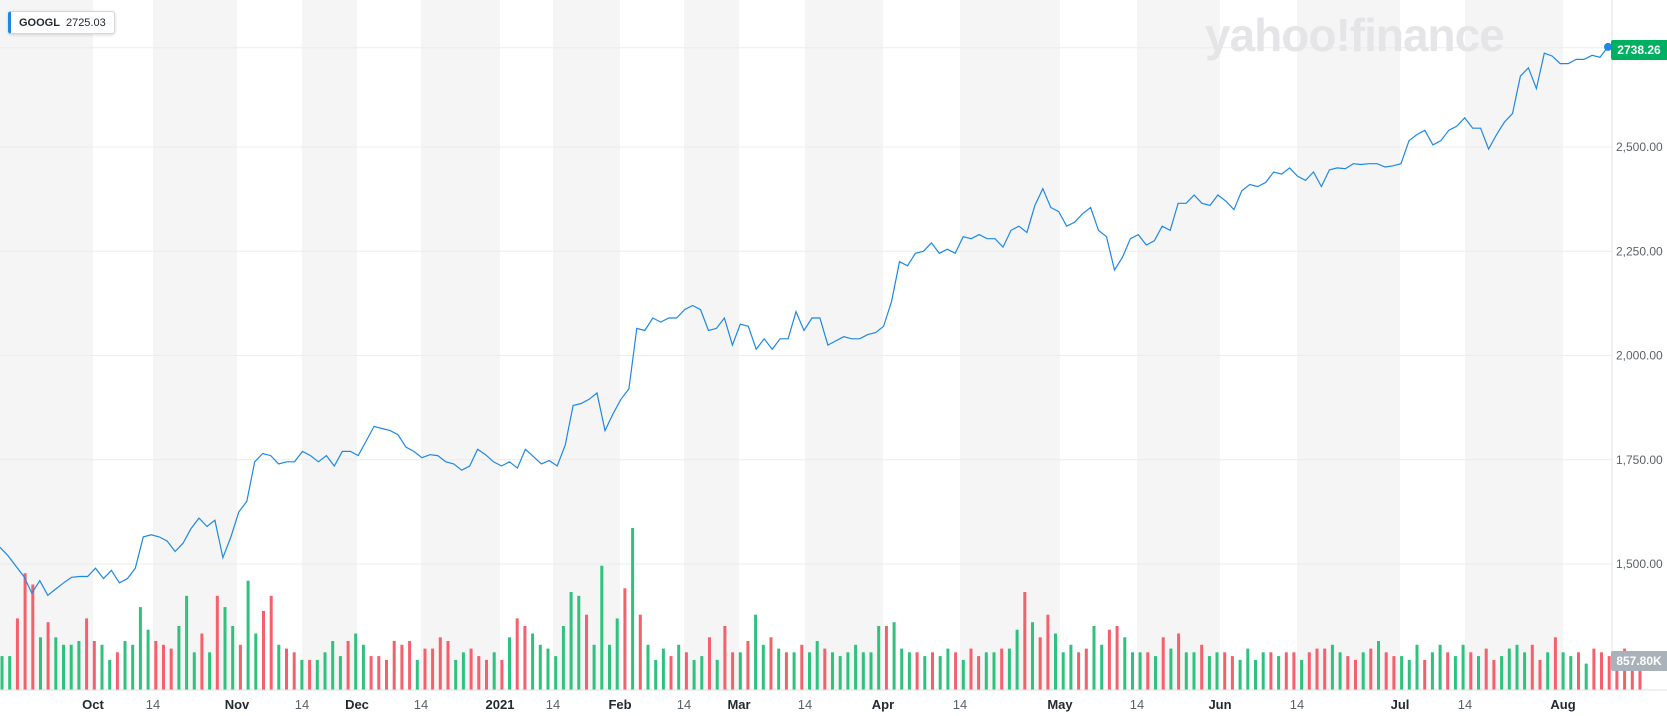 Image resolution: width=1667 pixels, height=716 pixels. I want to click on y-tick-label: 2,000.00, so click(1639, 356).